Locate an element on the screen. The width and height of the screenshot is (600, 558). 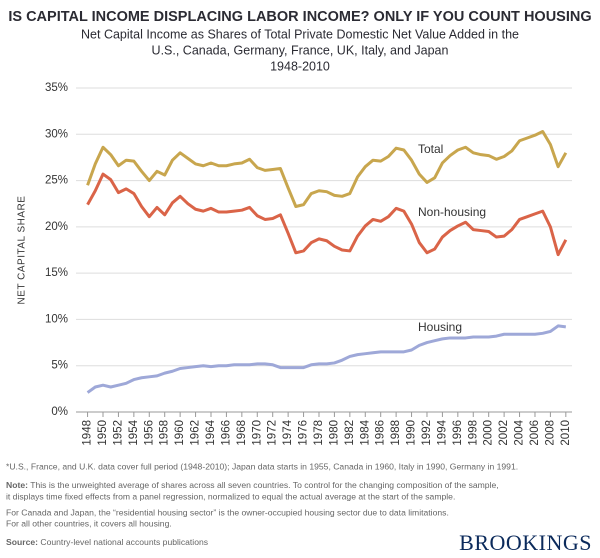
y-axis-label: NET CAPITAL SHARE is located at coordinates (22, 250).